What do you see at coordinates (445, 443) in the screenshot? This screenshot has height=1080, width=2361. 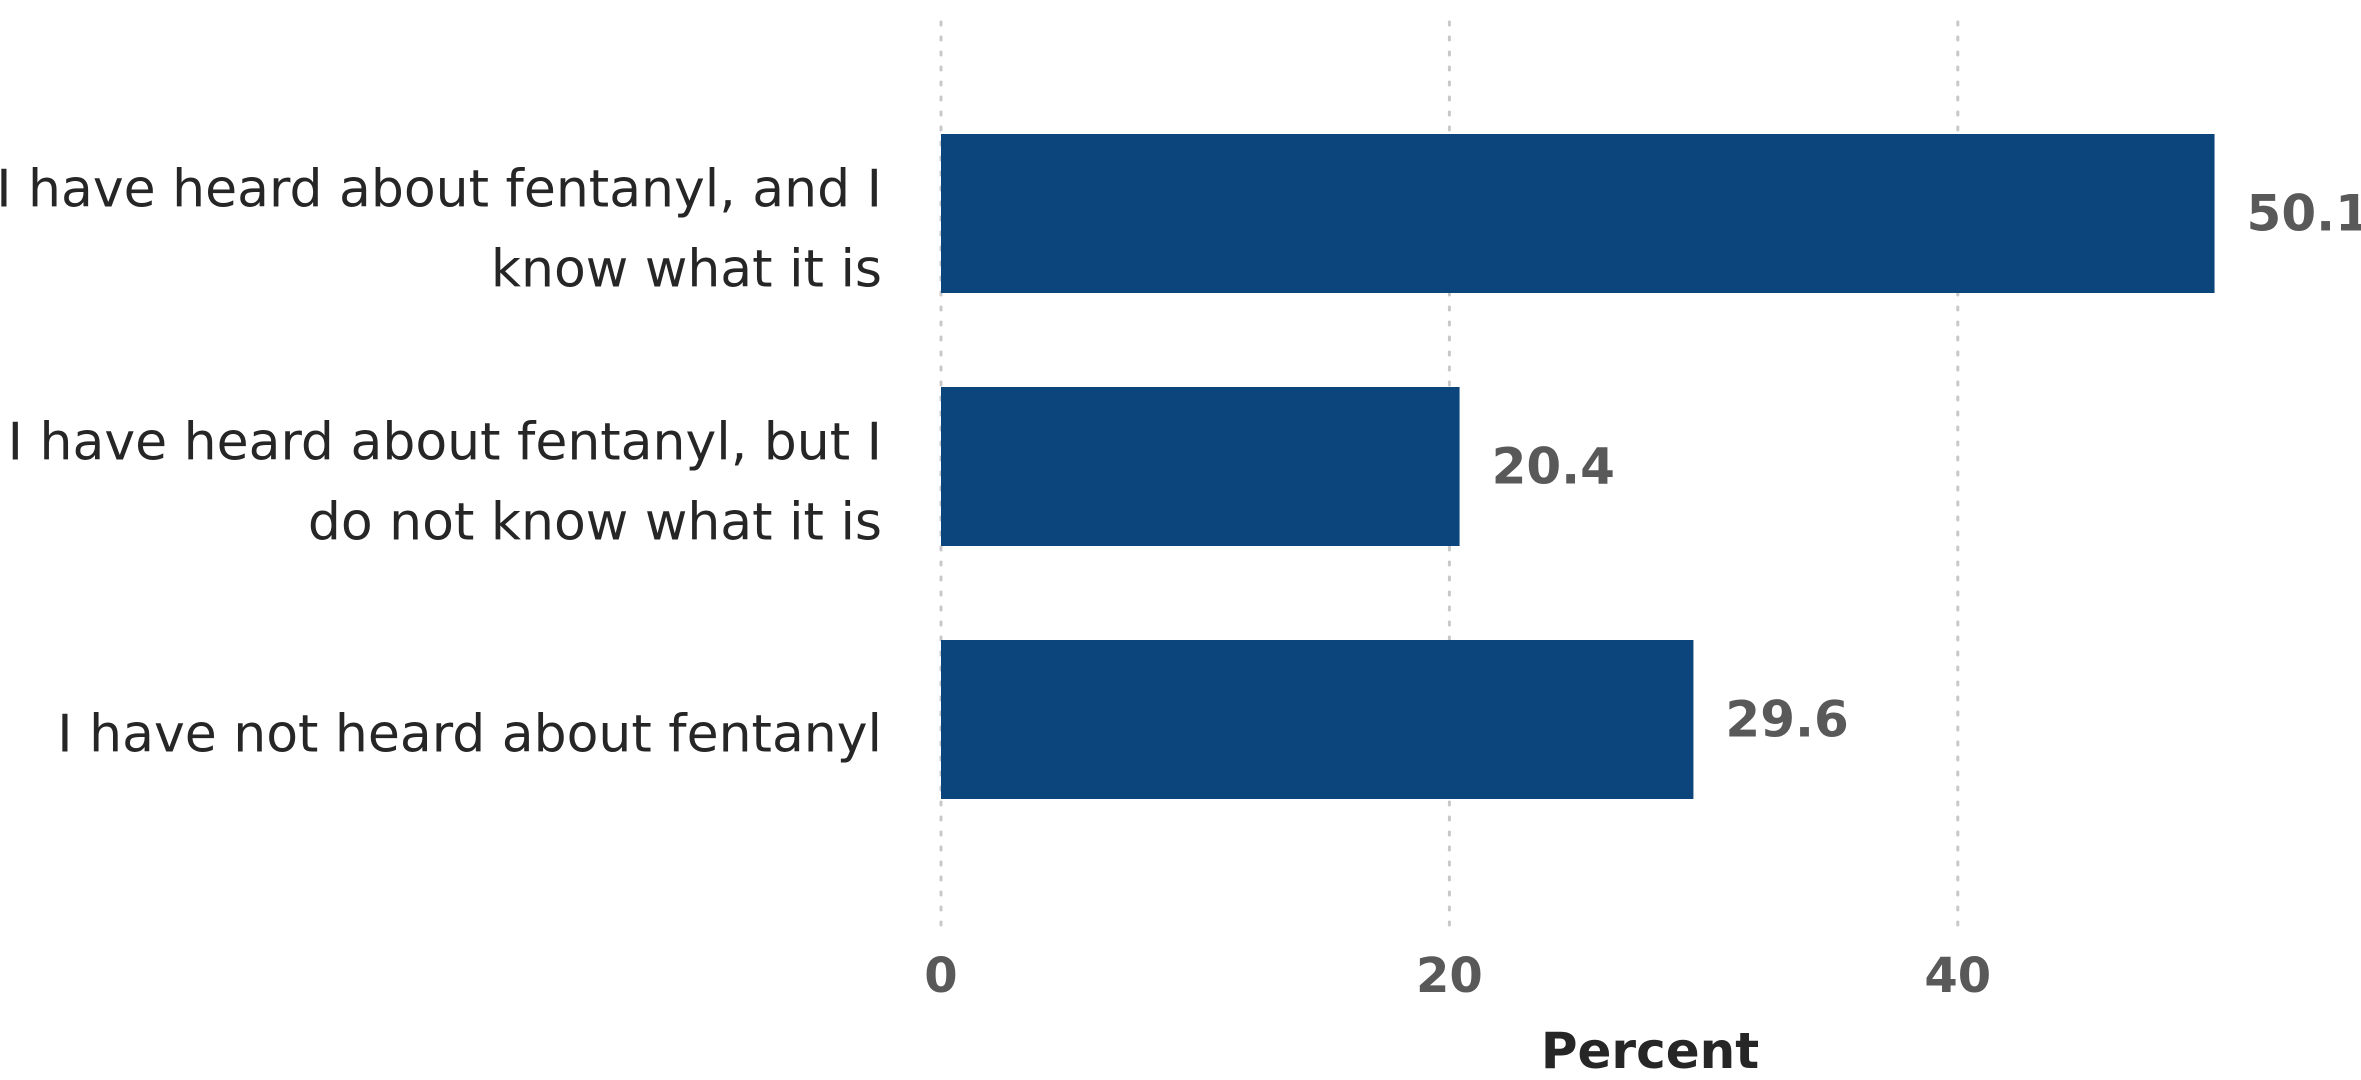 I see `category-label-line: I have heard about fentanyl, but I` at bounding box center [445, 443].